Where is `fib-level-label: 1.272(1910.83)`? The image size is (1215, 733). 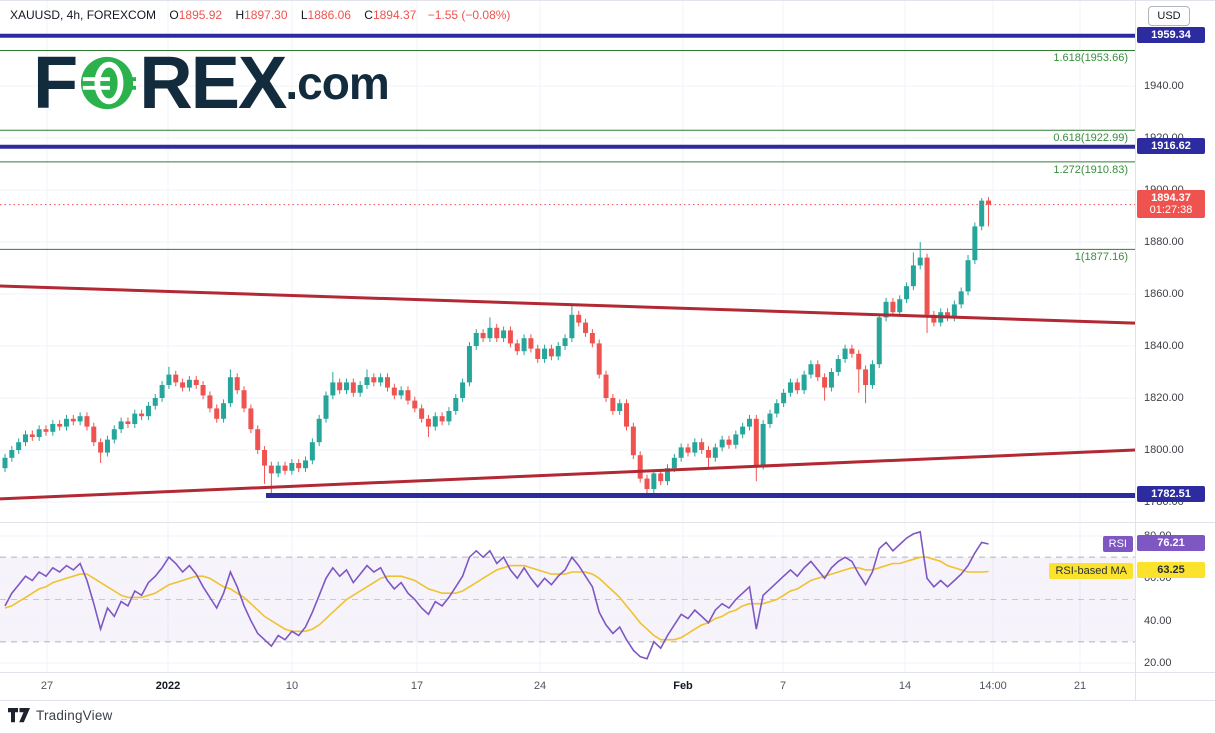
fib-level-label: 1.272(1910.83) is located at coordinates (1090, 169).